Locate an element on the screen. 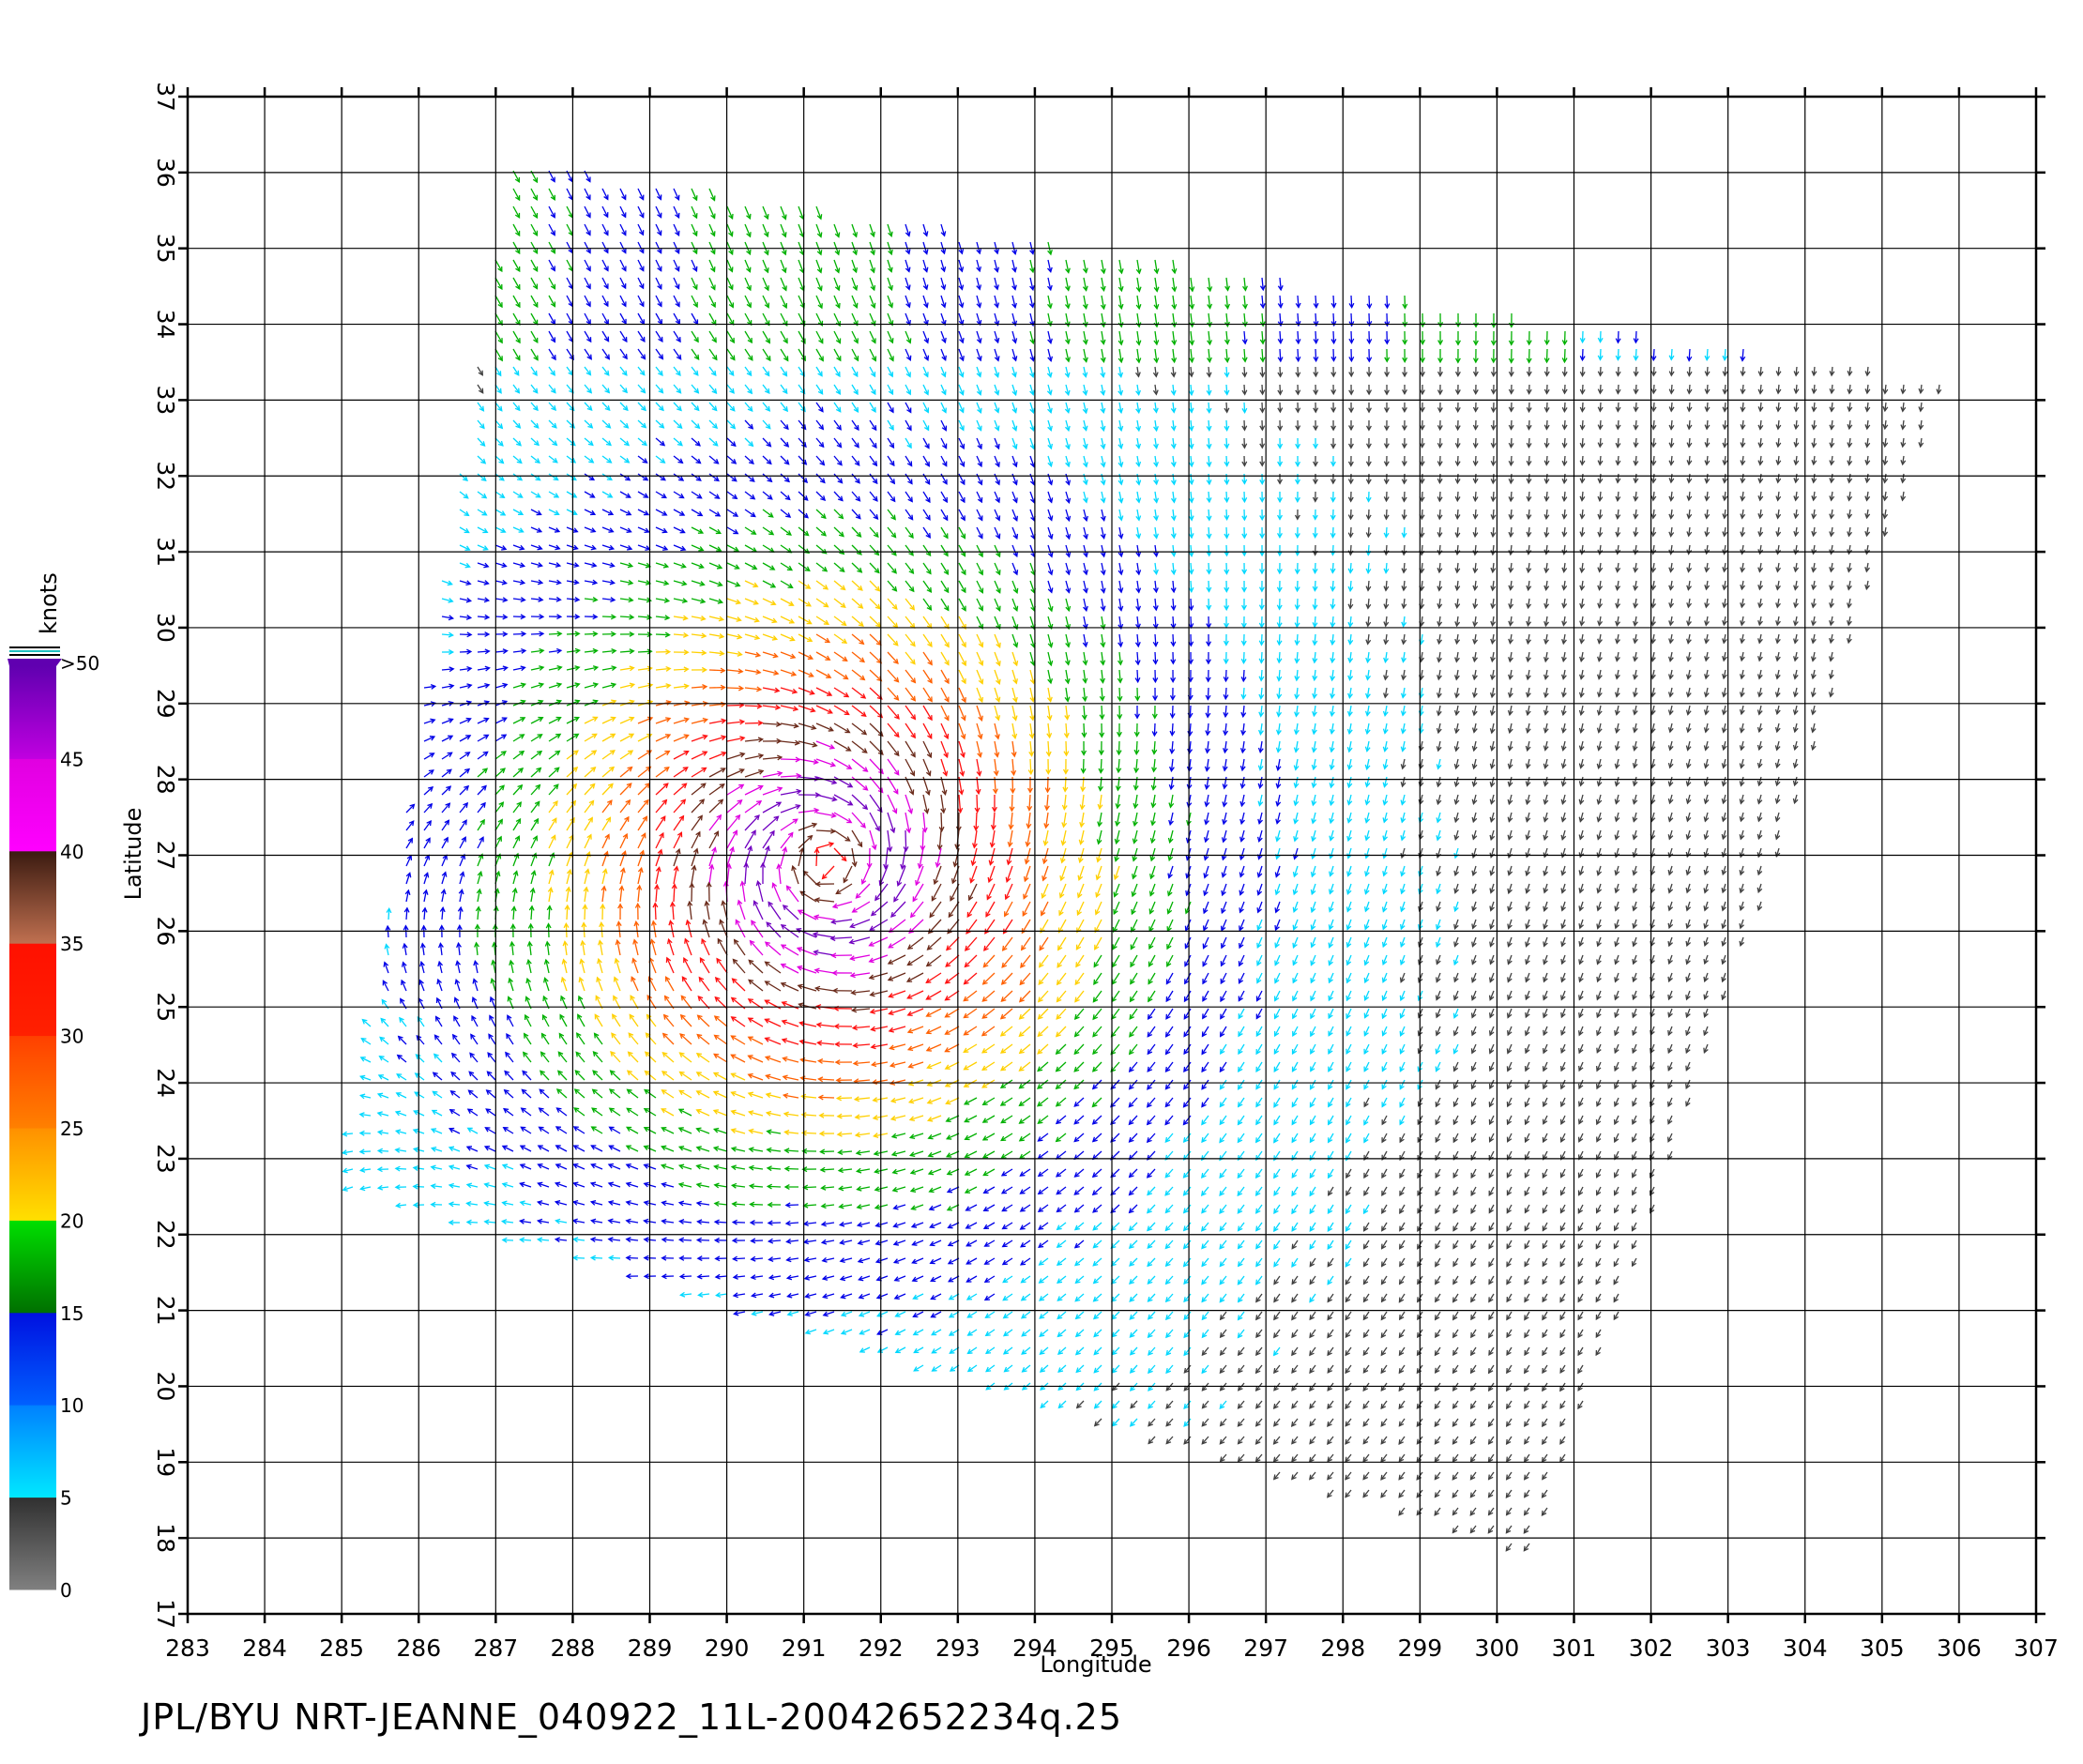 The height and width of the screenshot is (1764, 2083). x-tick-label: 302 is located at coordinates (1651, 1648).